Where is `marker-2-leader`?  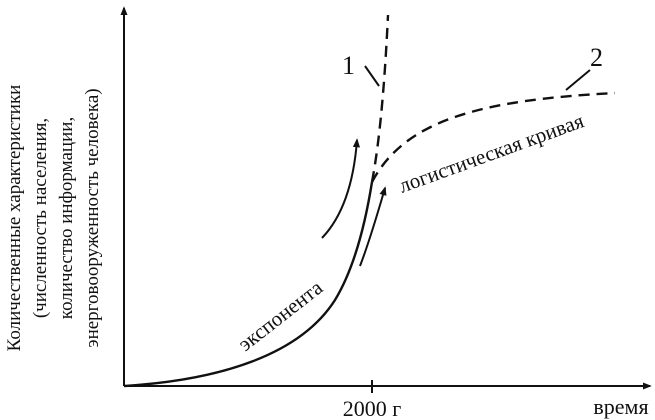
marker-2-leader is located at coordinates (578, 80).